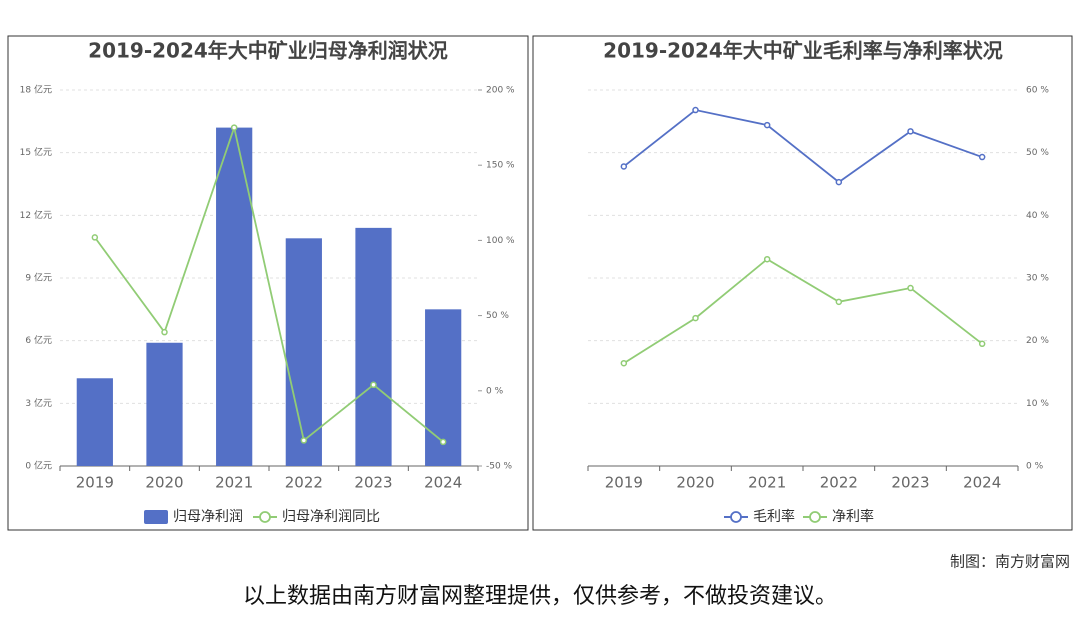 Image resolution: width=1080 pixels, height=618 pixels. I want to click on y-tick-label: 50 %, so click(1037, 153).